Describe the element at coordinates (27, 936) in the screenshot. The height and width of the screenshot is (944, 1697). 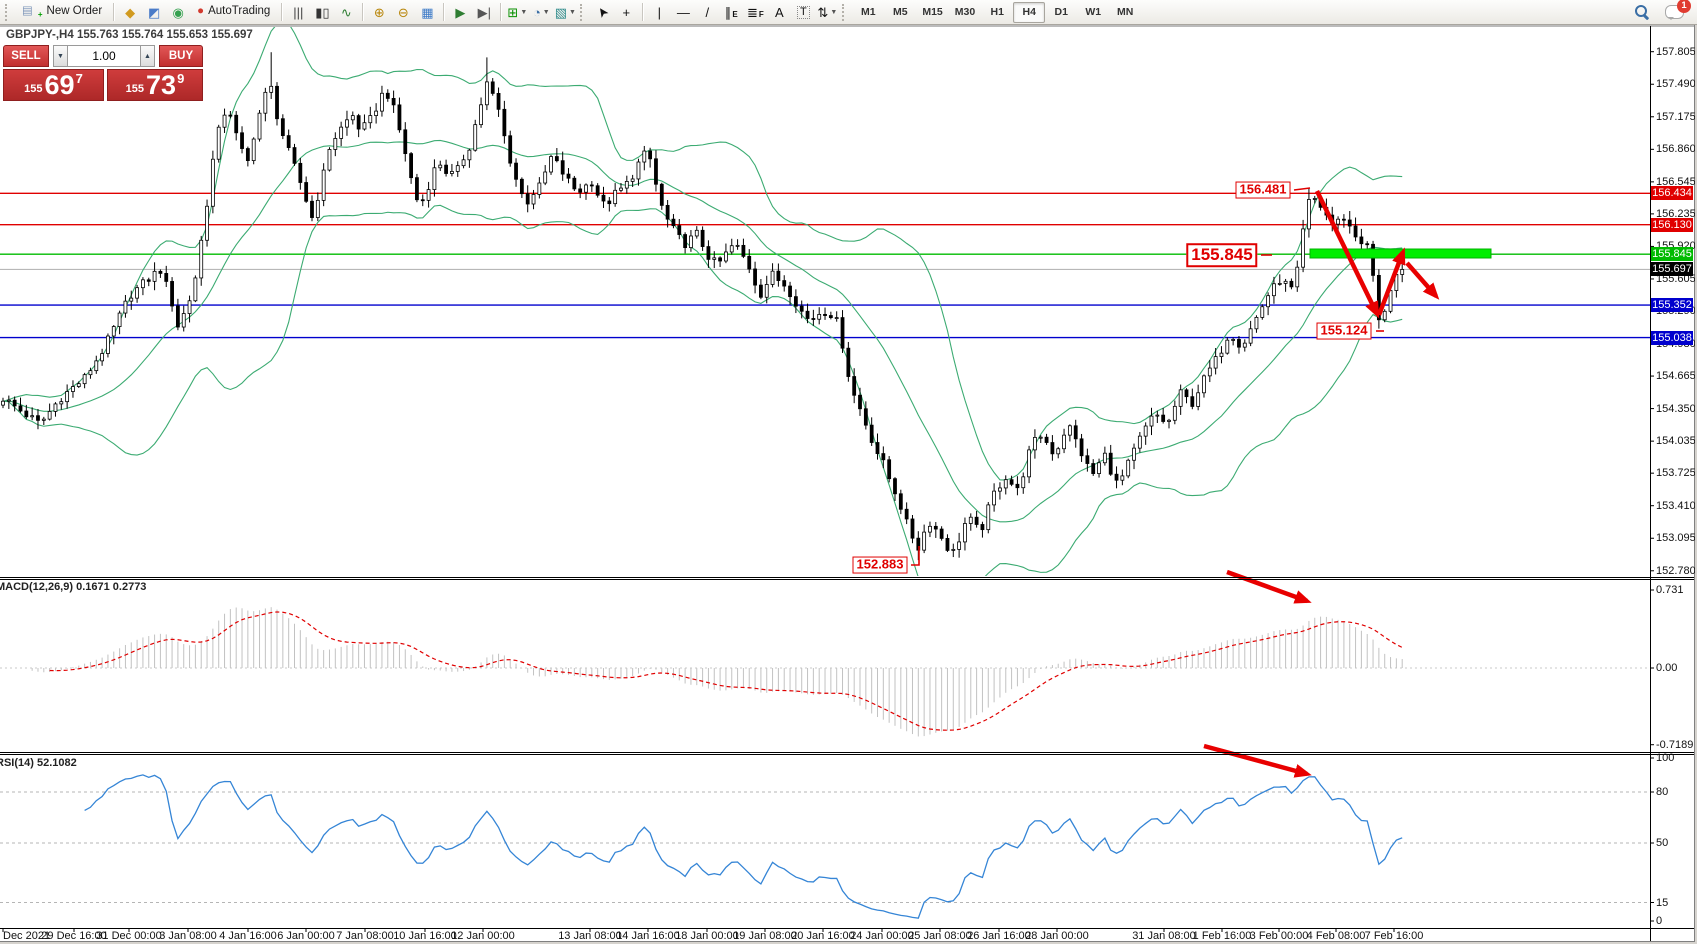
I see `time-axis-label: Dec 2021` at that location.